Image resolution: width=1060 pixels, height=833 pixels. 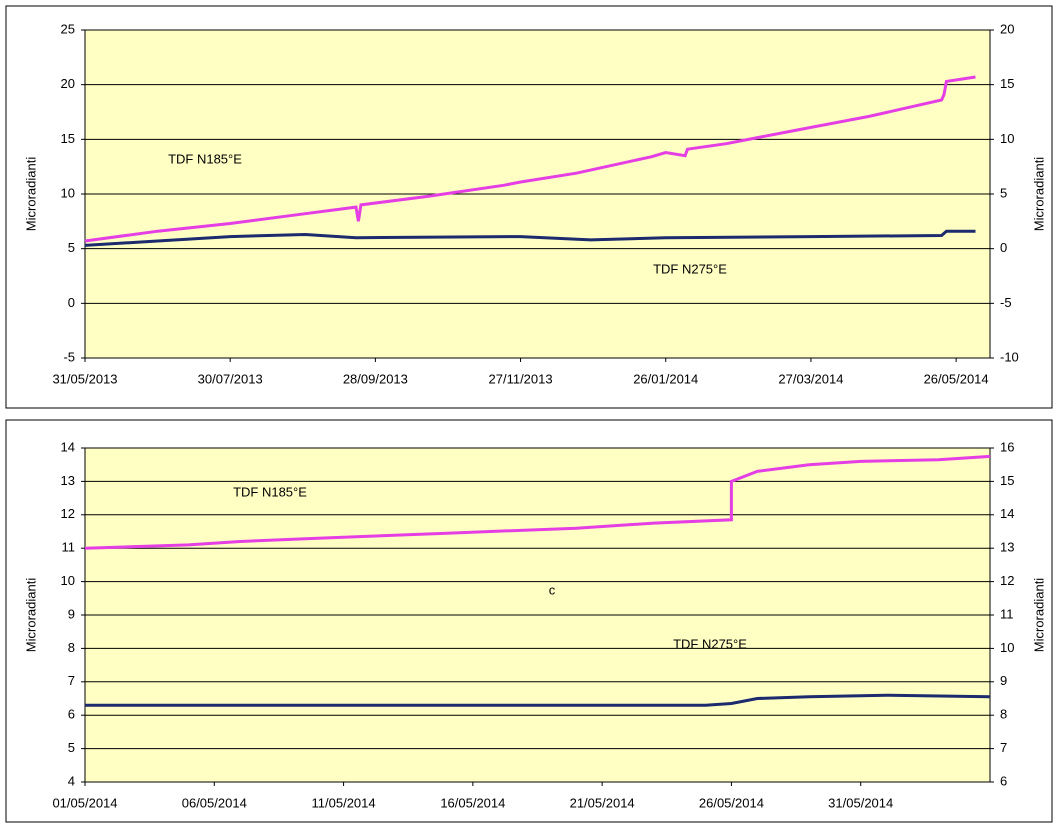 I want to click on y-tick-label: 12, so click(x=68, y=513).